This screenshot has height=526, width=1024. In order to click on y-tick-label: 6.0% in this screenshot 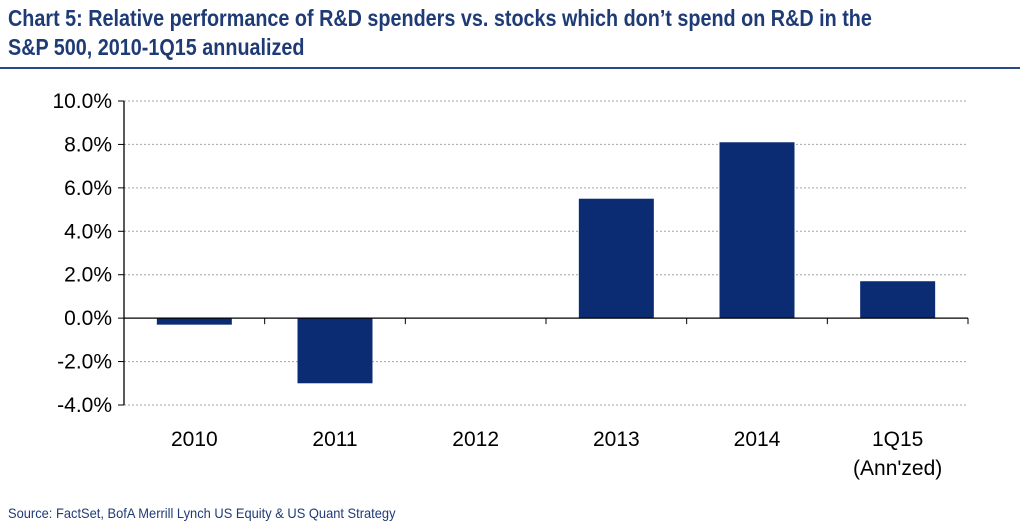, I will do `click(88, 188)`.